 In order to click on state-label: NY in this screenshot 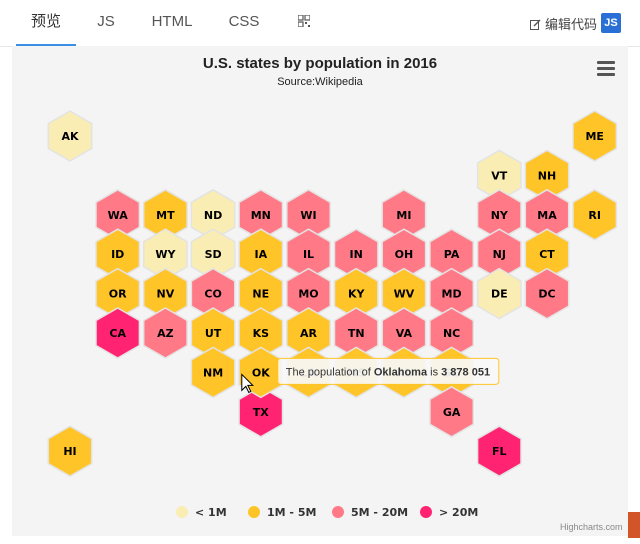, I will do `click(500, 215)`.